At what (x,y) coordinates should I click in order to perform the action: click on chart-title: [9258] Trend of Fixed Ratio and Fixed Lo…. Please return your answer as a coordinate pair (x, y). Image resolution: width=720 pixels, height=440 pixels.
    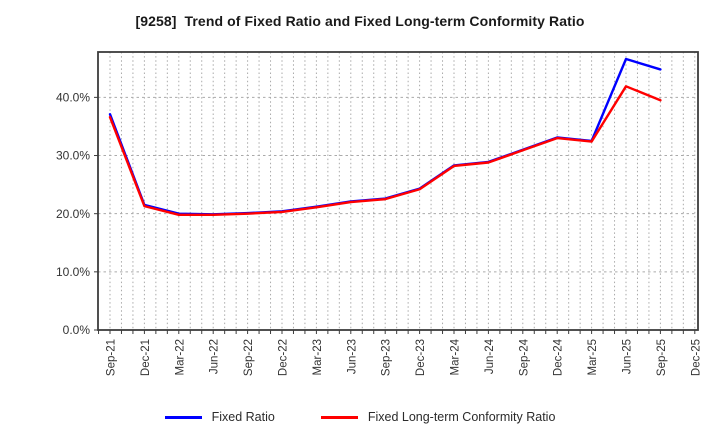
    Looking at the image, I should click on (360, 21).